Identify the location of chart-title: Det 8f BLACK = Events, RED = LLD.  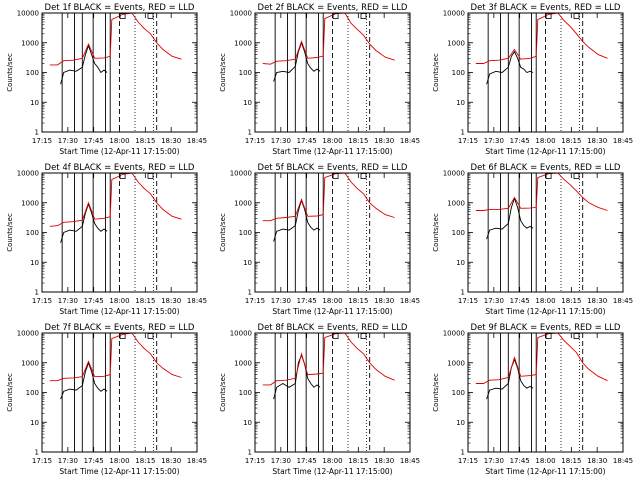
(333, 328).